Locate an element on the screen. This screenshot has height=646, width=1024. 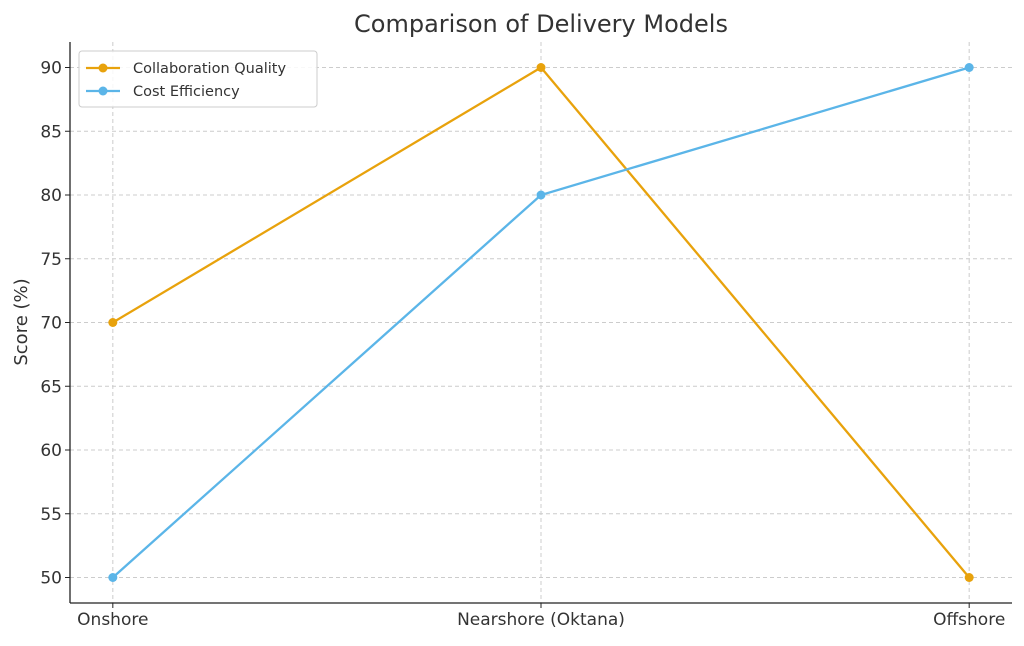
legend-label: Cost Efficiency is located at coordinates (186, 92).